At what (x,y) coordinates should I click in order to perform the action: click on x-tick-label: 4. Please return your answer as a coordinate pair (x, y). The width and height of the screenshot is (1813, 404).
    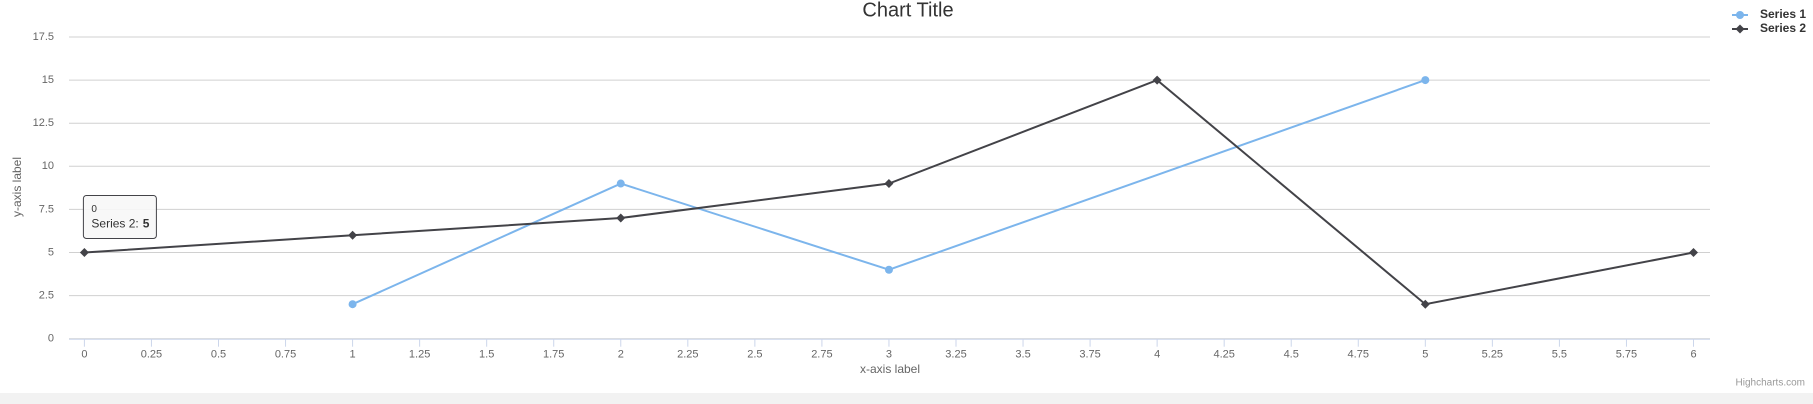
    Looking at the image, I should click on (1157, 355).